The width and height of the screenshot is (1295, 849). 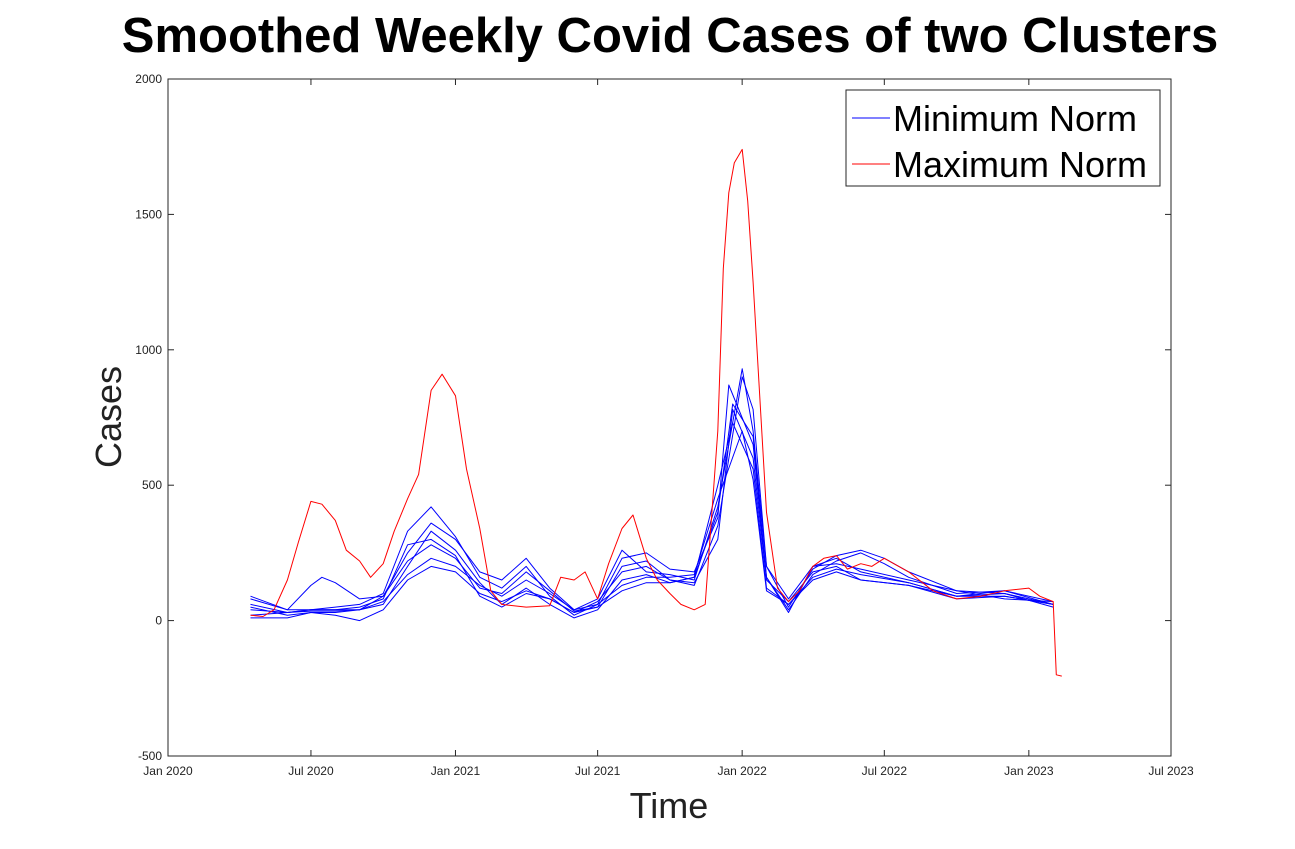 I want to click on legend: Minimum Norm Maximum Norm, so click(x=1003, y=138).